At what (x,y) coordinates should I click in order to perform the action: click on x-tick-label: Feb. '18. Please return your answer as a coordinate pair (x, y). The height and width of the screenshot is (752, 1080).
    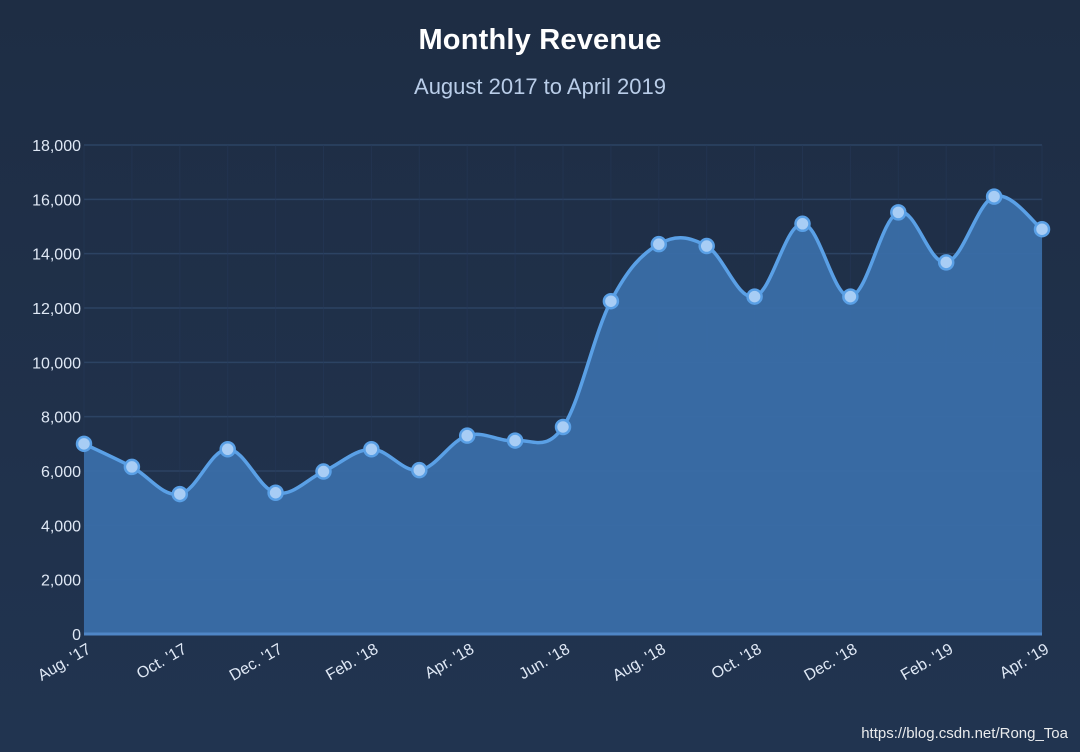
    Looking at the image, I should click on (352, 662).